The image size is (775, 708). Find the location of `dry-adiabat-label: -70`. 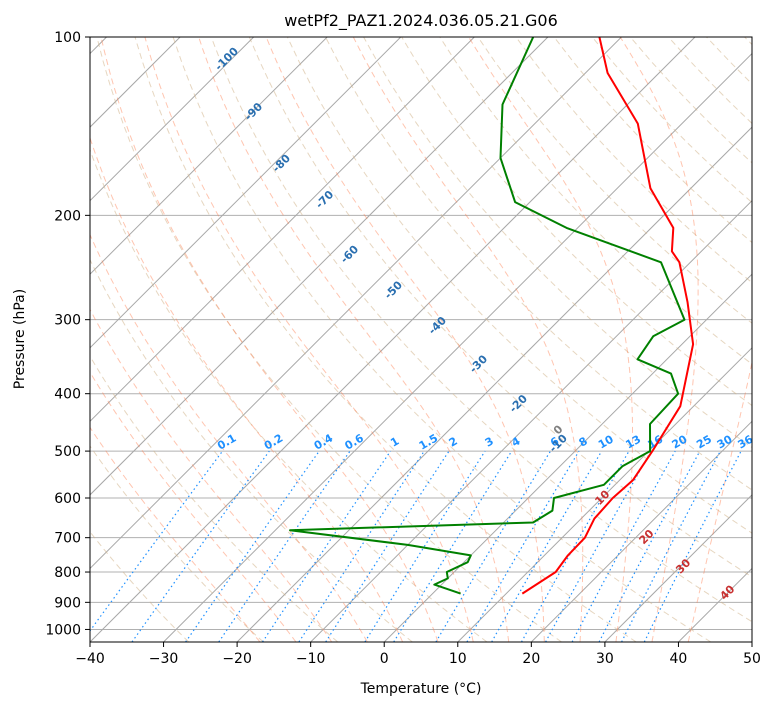

dry-adiabat-label: -70 is located at coordinates (324, 199).